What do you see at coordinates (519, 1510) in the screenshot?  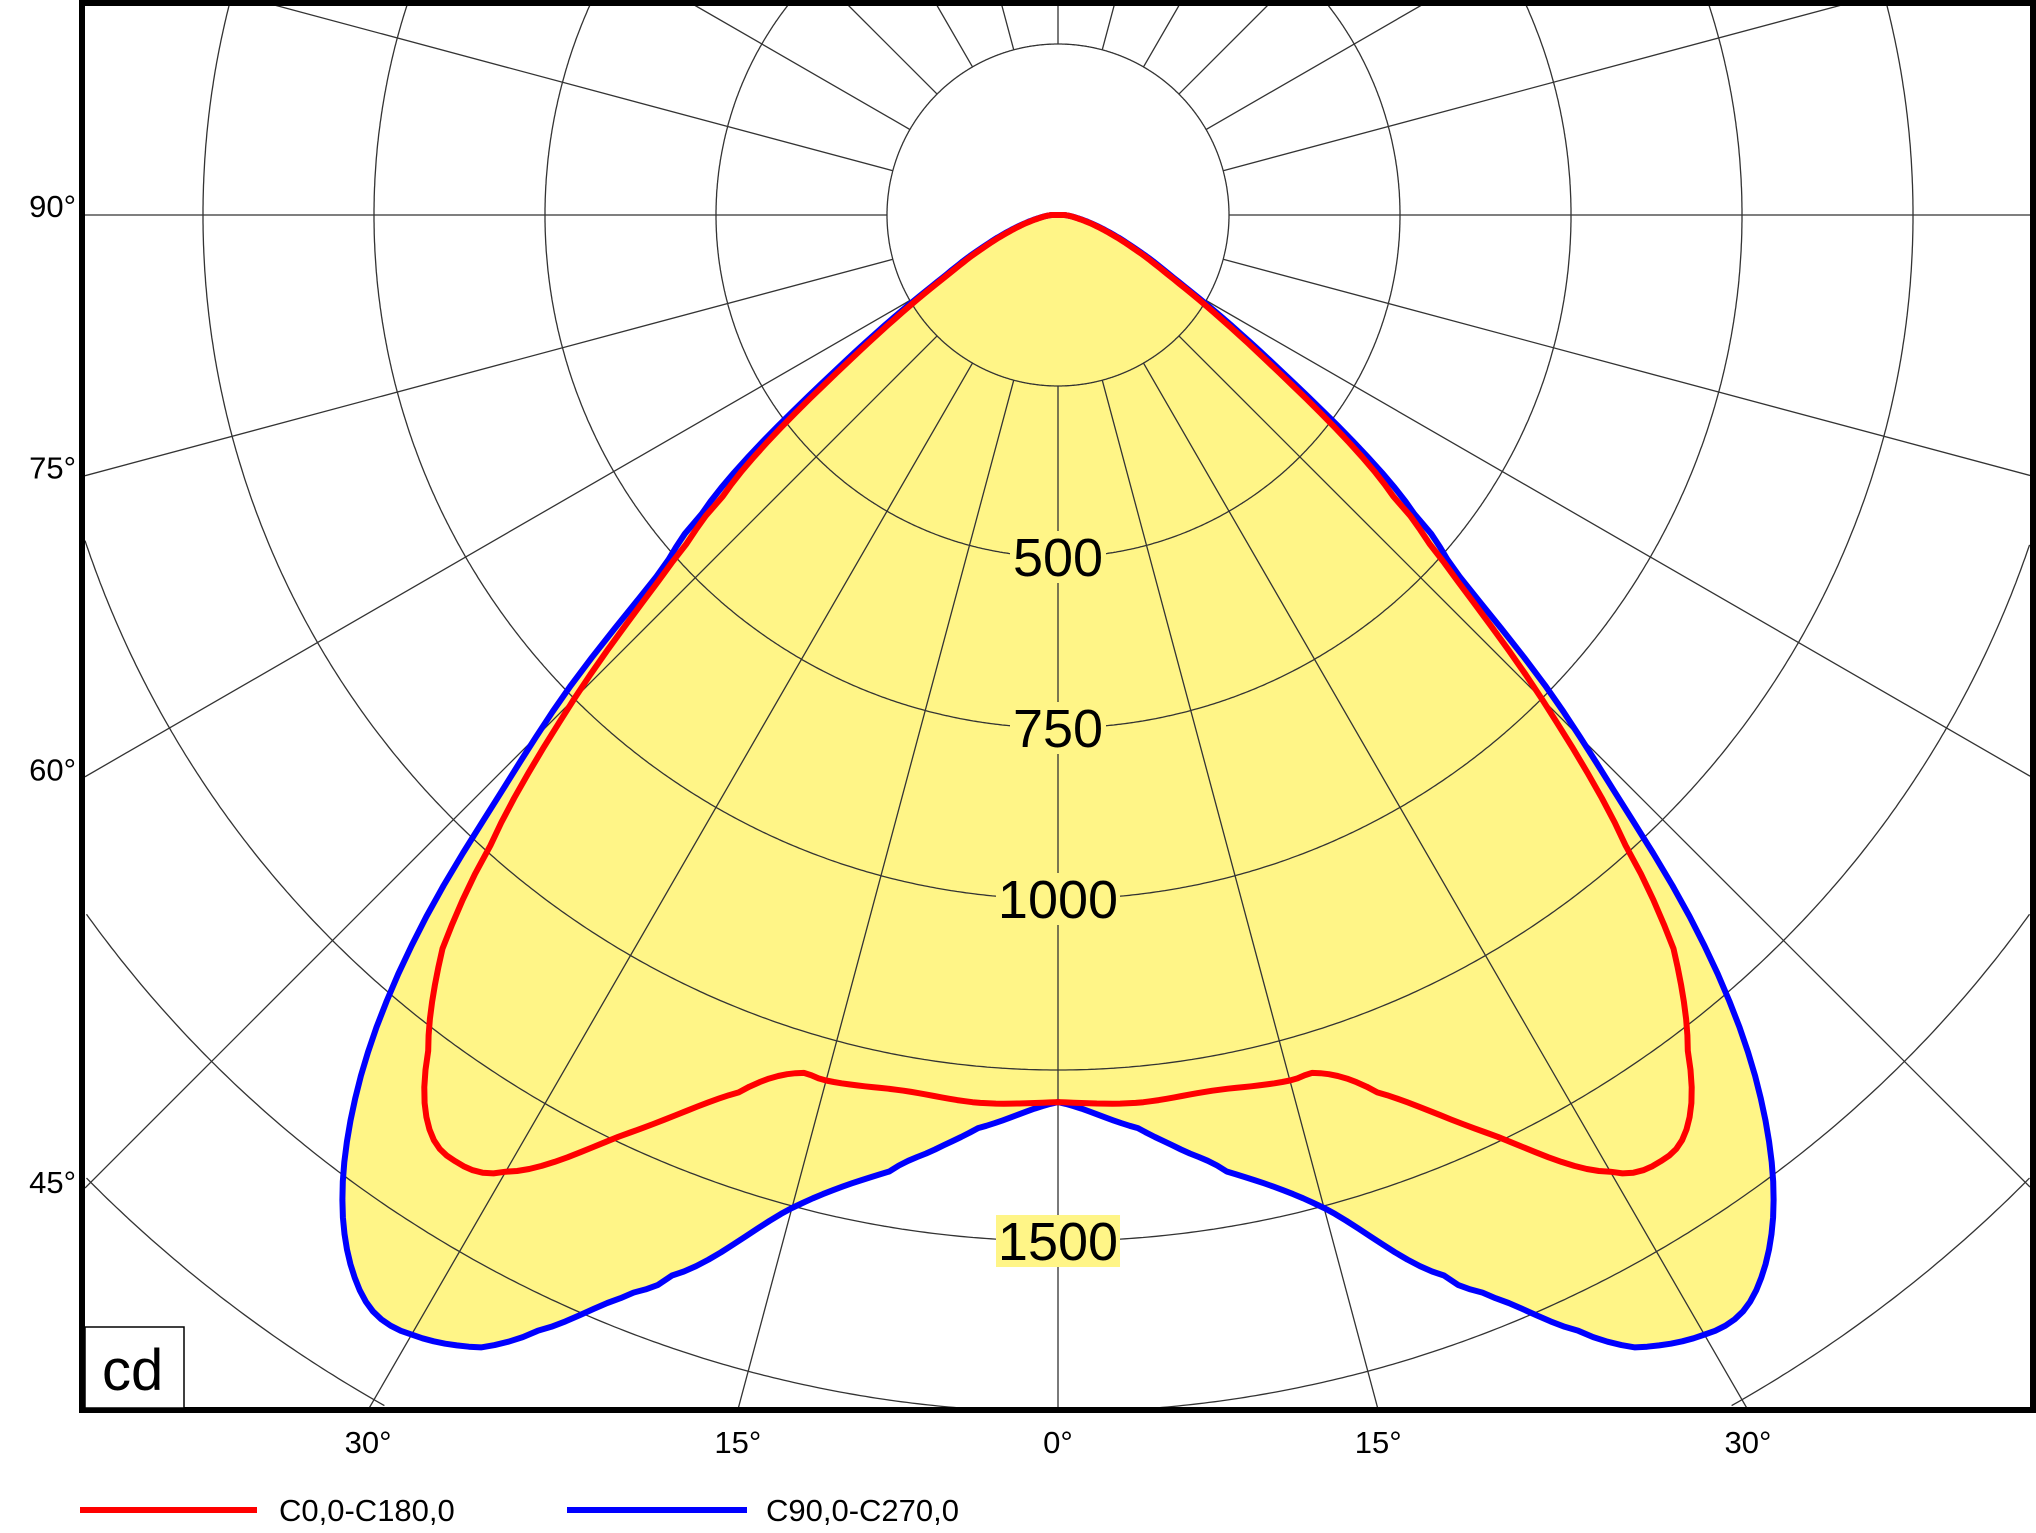 I see `legend: C0,0-C180,0 C90,0-C270,0` at bounding box center [519, 1510].